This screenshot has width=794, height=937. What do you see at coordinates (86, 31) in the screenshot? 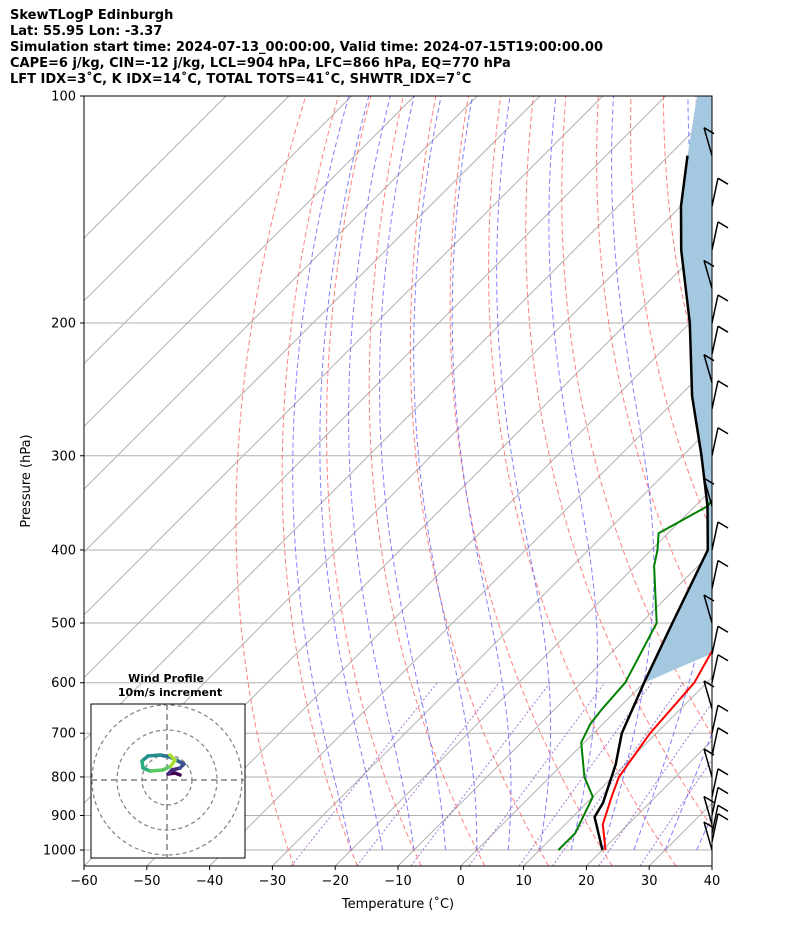
I see `header-location: Lat: 55.95 Lon: -3.37` at bounding box center [86, 31].